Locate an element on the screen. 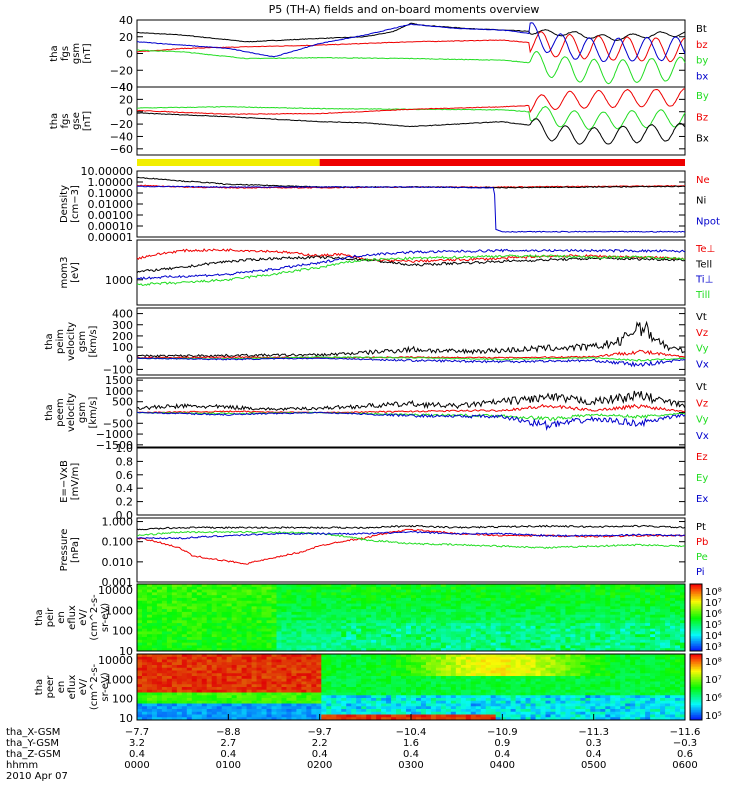 The height and width of the screenshot is (800, 750). ytick-label: 0 is located at coordinates (129, 358).